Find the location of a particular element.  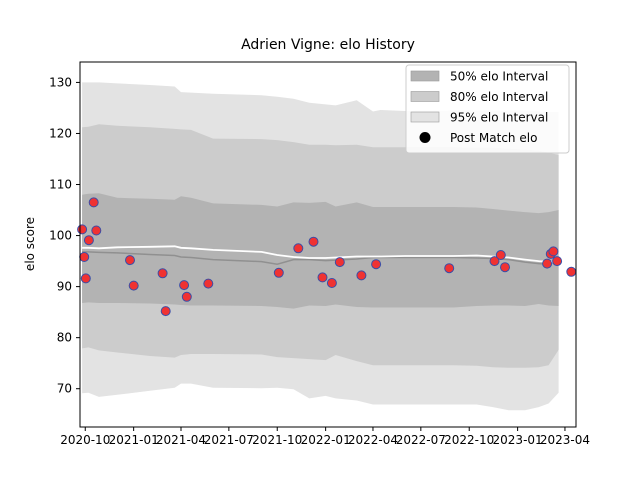

y-tick-label: 80 is located at coordinates (64, 338).